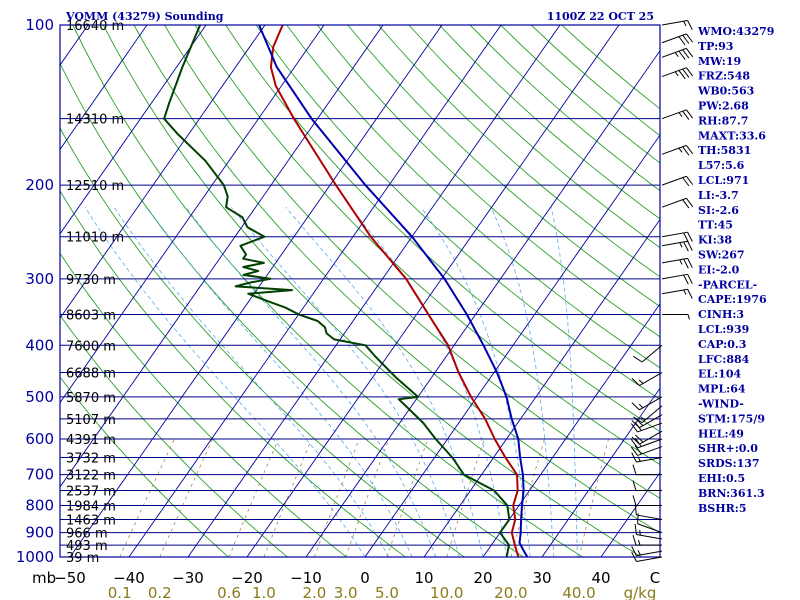 The image size is (800, 600). I want to click on mixing-ratio-tick-label: 2.0, so click(314, 592).